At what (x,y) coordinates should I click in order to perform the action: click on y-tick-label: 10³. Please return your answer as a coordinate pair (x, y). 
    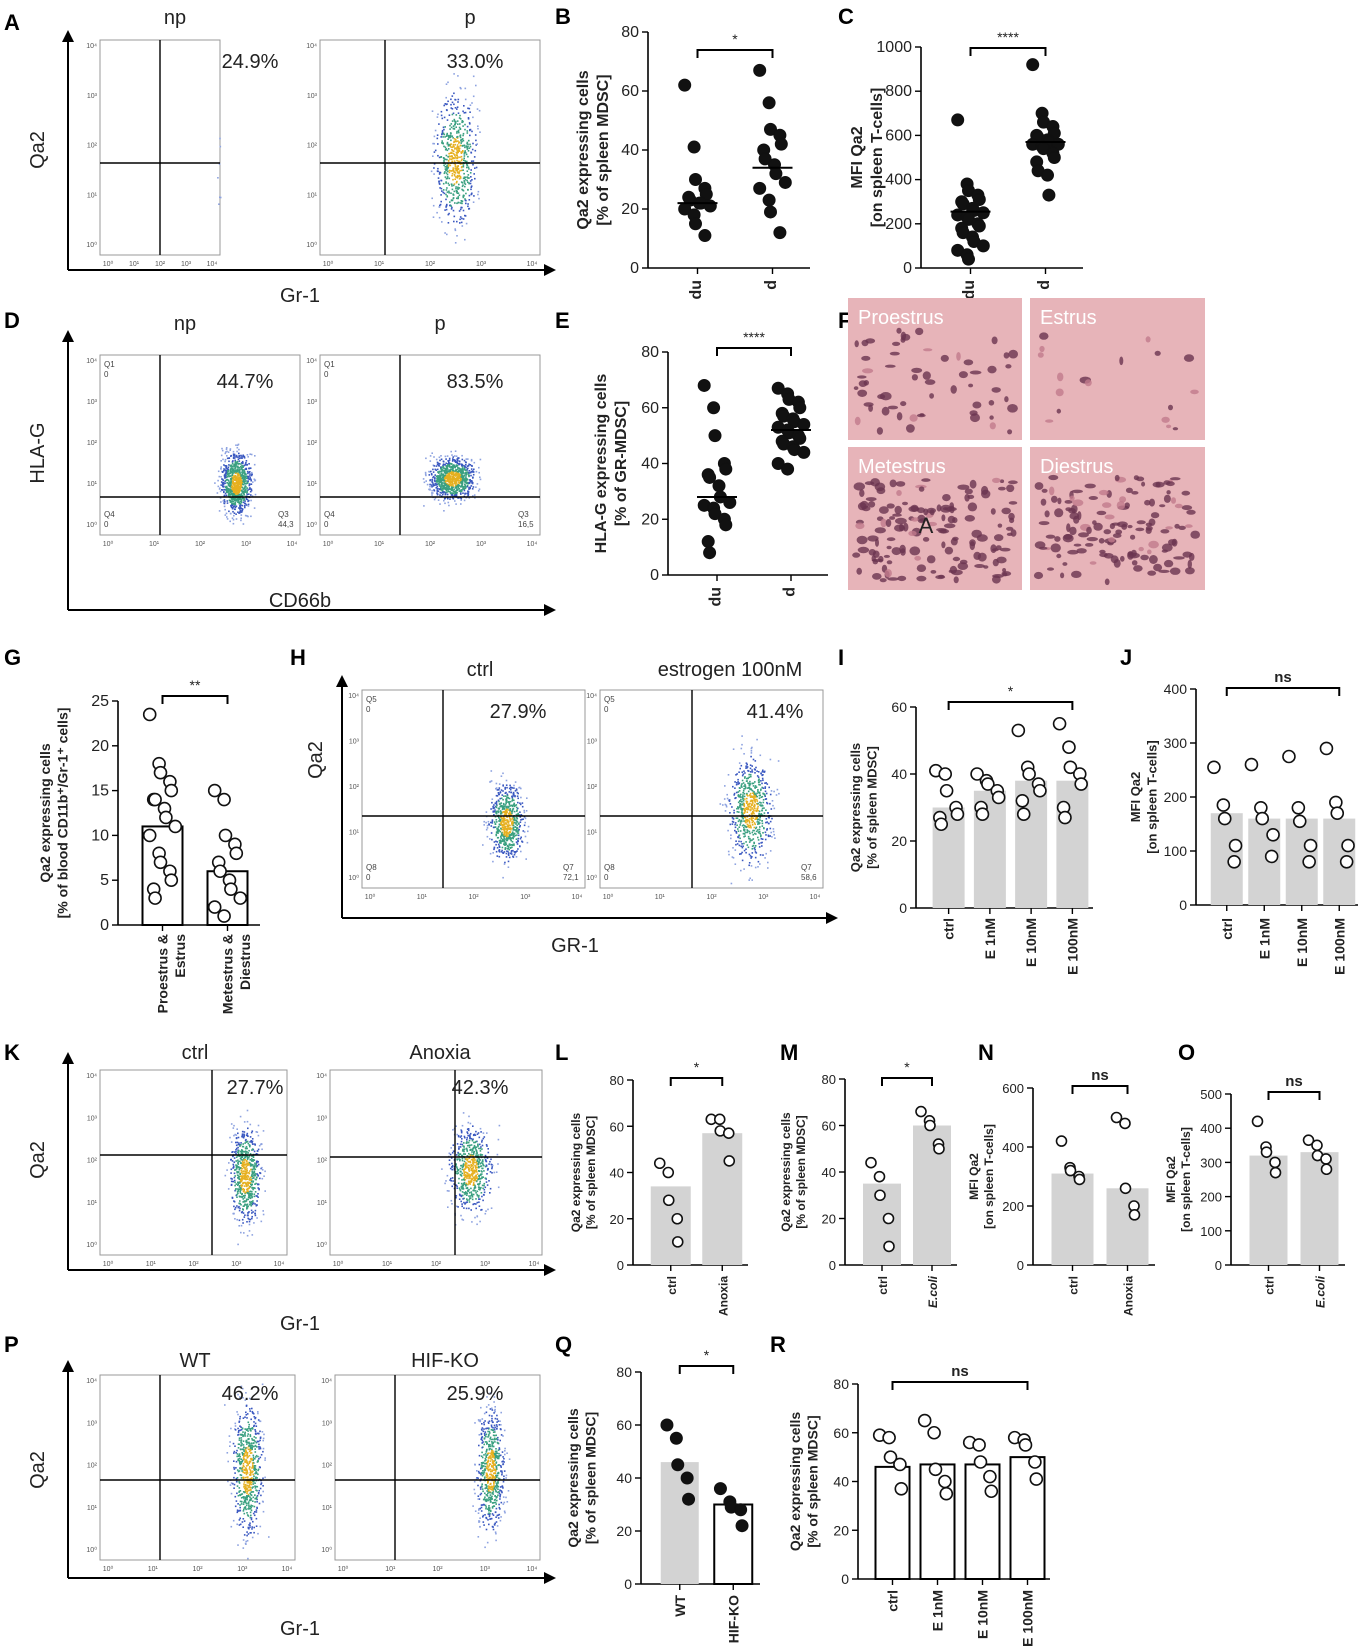
    Looking at the image, I should click on (312, 402).